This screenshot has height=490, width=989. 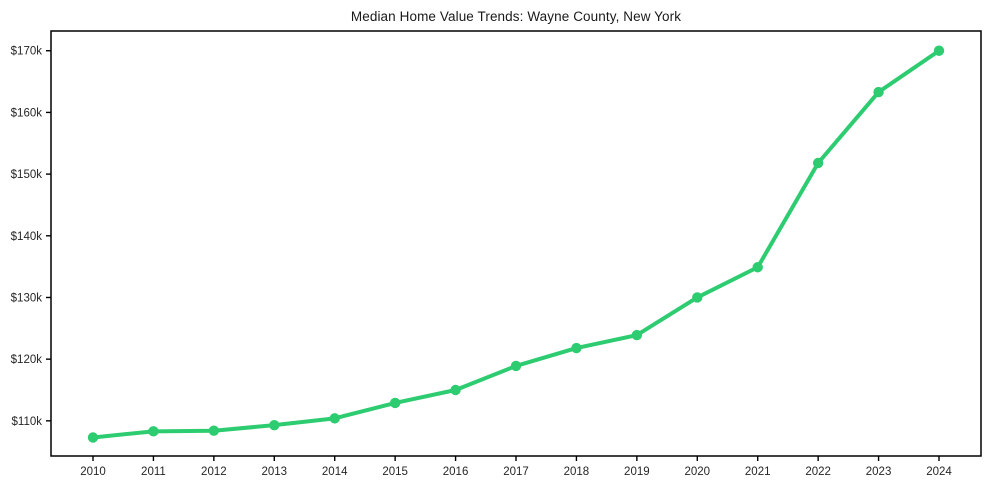 I want to click on data-point-2016, so click(x=455, y=390).